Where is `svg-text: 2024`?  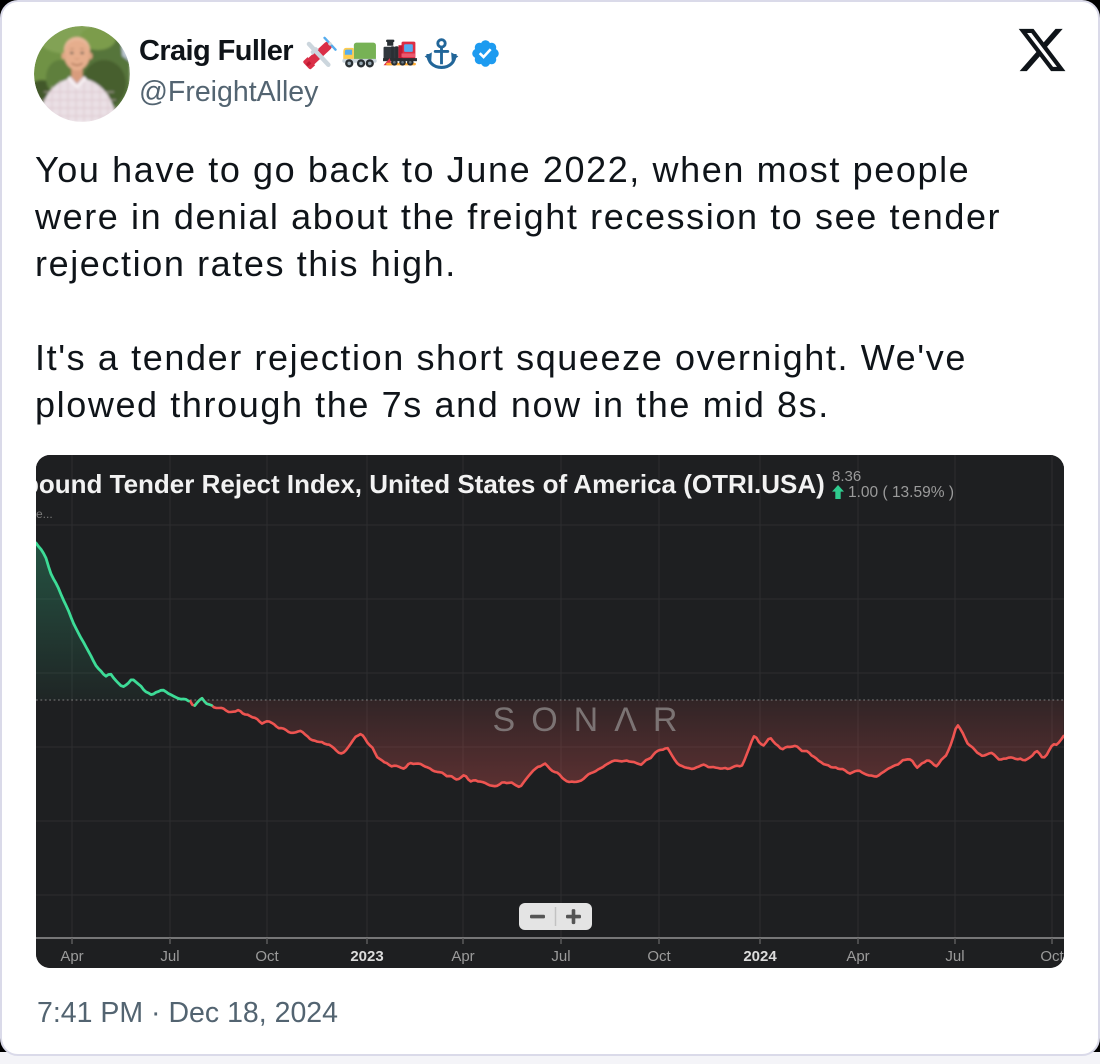 svg-text: 2024 is located at coordinates (760, 956).